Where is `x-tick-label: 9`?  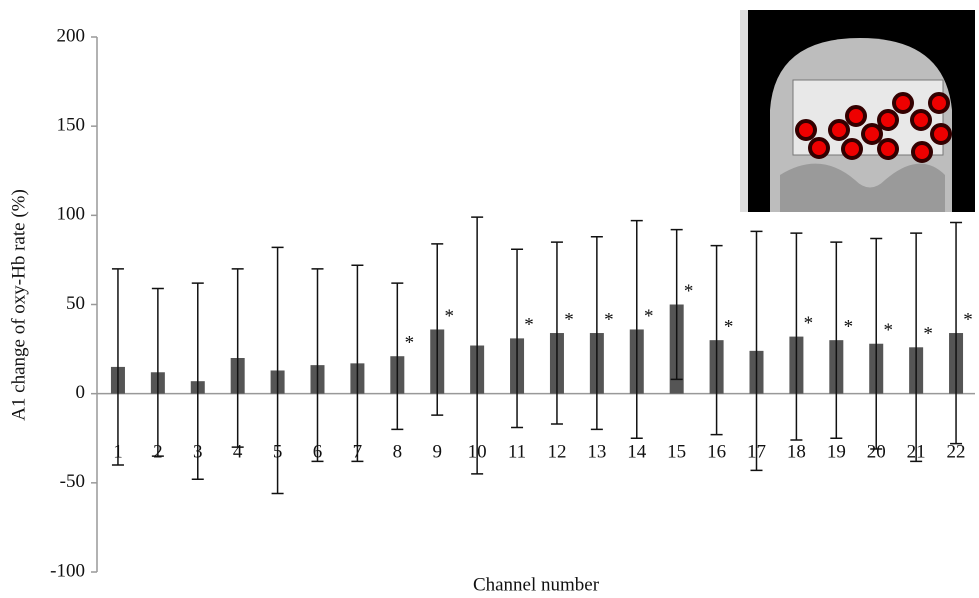 x-tick-label: 9 is located at coordinates (437, 451).